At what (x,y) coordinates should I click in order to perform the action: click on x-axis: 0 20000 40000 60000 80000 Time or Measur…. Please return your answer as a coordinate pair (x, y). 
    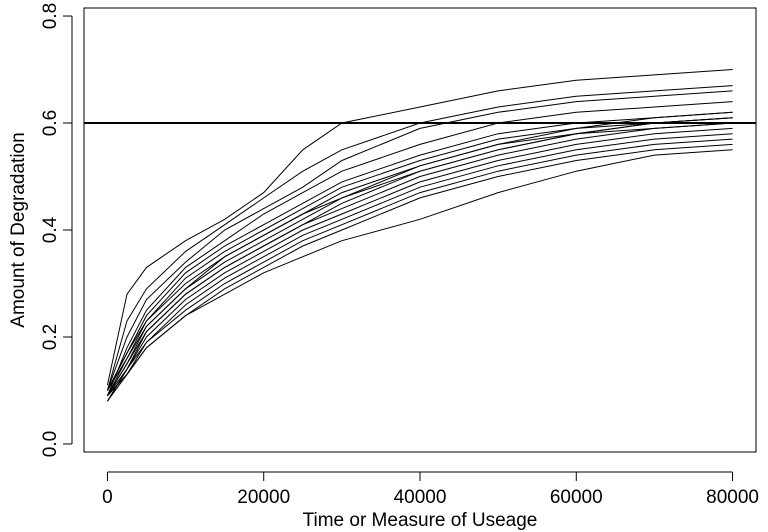
    Looking at the image, I should click on (430, 501).